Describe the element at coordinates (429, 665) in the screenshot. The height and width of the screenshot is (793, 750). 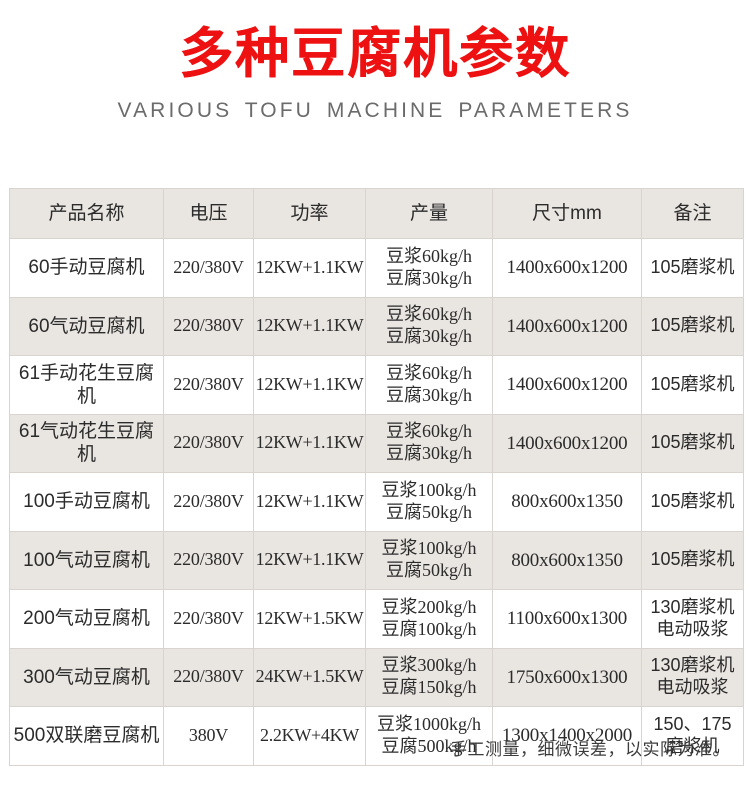
I see `cell-output-line-1: 豆浆300kg/h` at that location.